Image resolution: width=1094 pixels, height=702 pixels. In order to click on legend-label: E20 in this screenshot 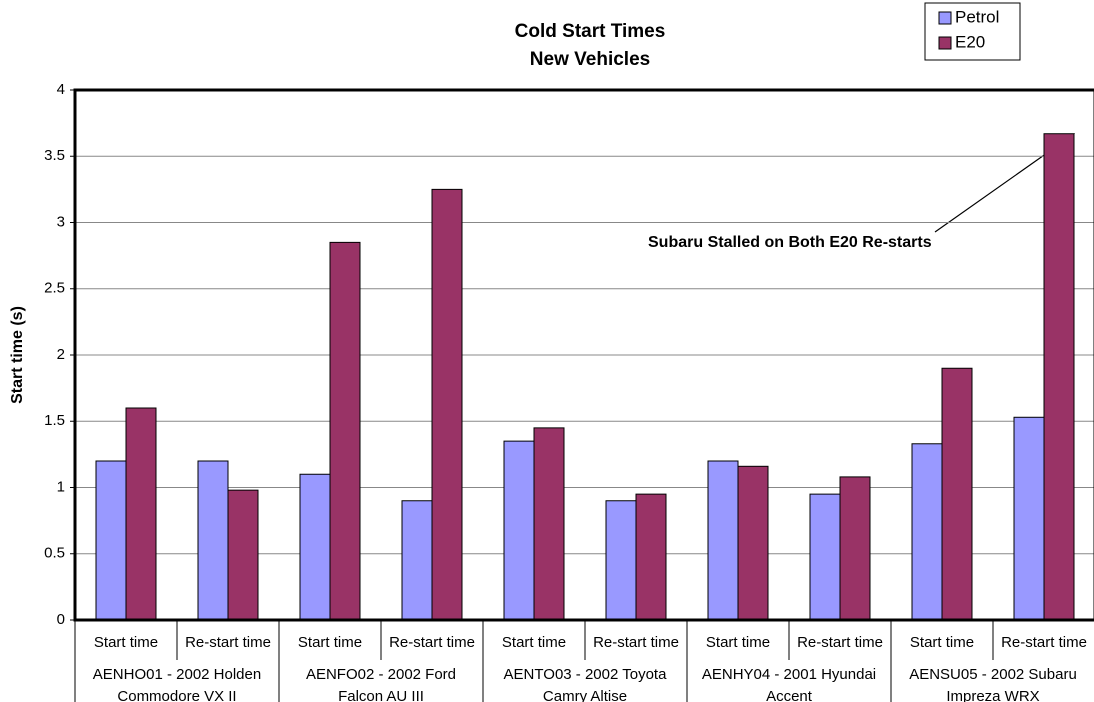, I will do `click(970, 41)`.